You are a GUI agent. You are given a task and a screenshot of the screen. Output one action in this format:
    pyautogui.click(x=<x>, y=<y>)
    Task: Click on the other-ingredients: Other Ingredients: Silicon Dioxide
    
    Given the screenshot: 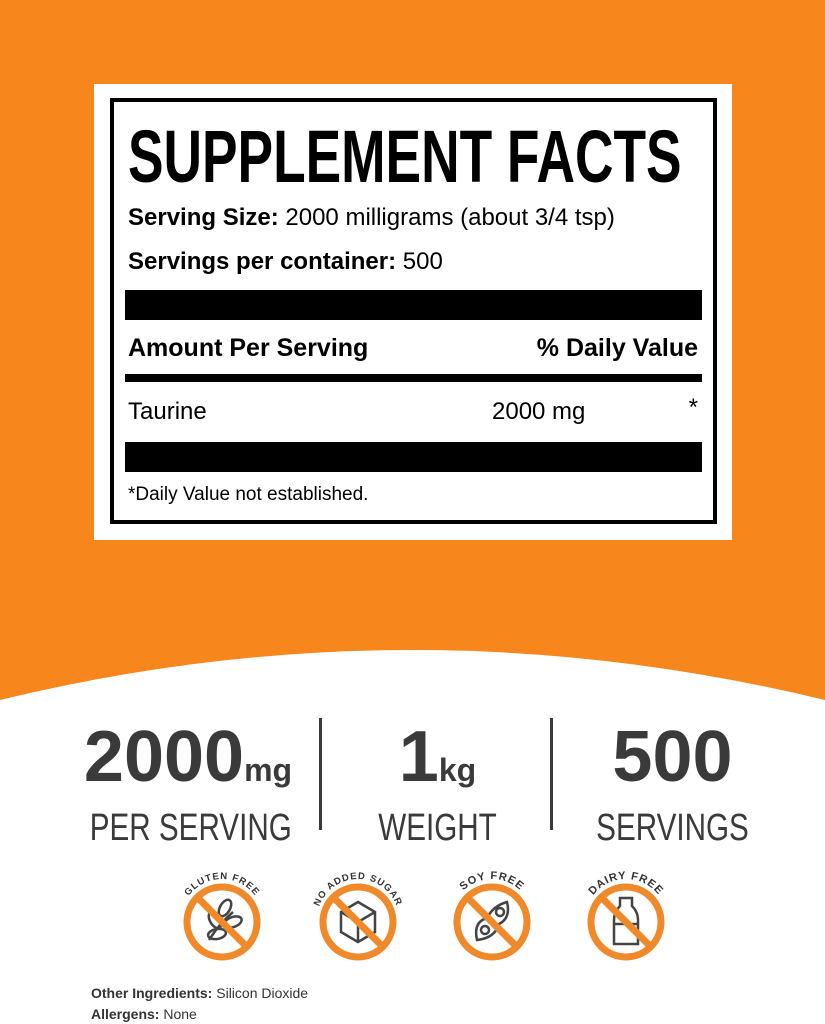 What is the action you would take?
    pyautogui.click(x=200, y=993)
    